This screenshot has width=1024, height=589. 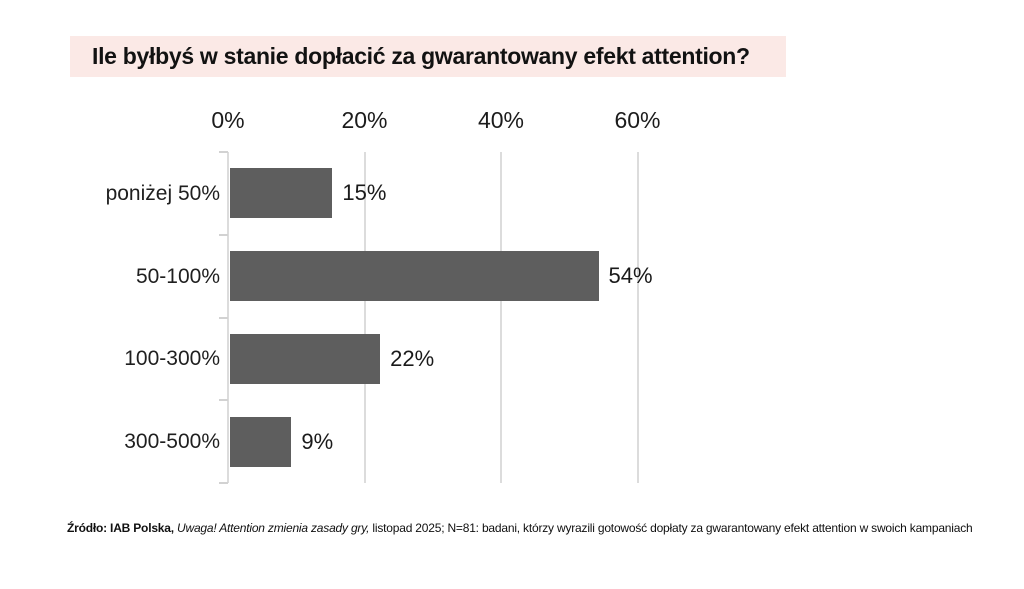 What do you see at coordinates (364, 120) in the screenshot?
I see `x-tick-label: 20%` at bounding box center [364, 120].